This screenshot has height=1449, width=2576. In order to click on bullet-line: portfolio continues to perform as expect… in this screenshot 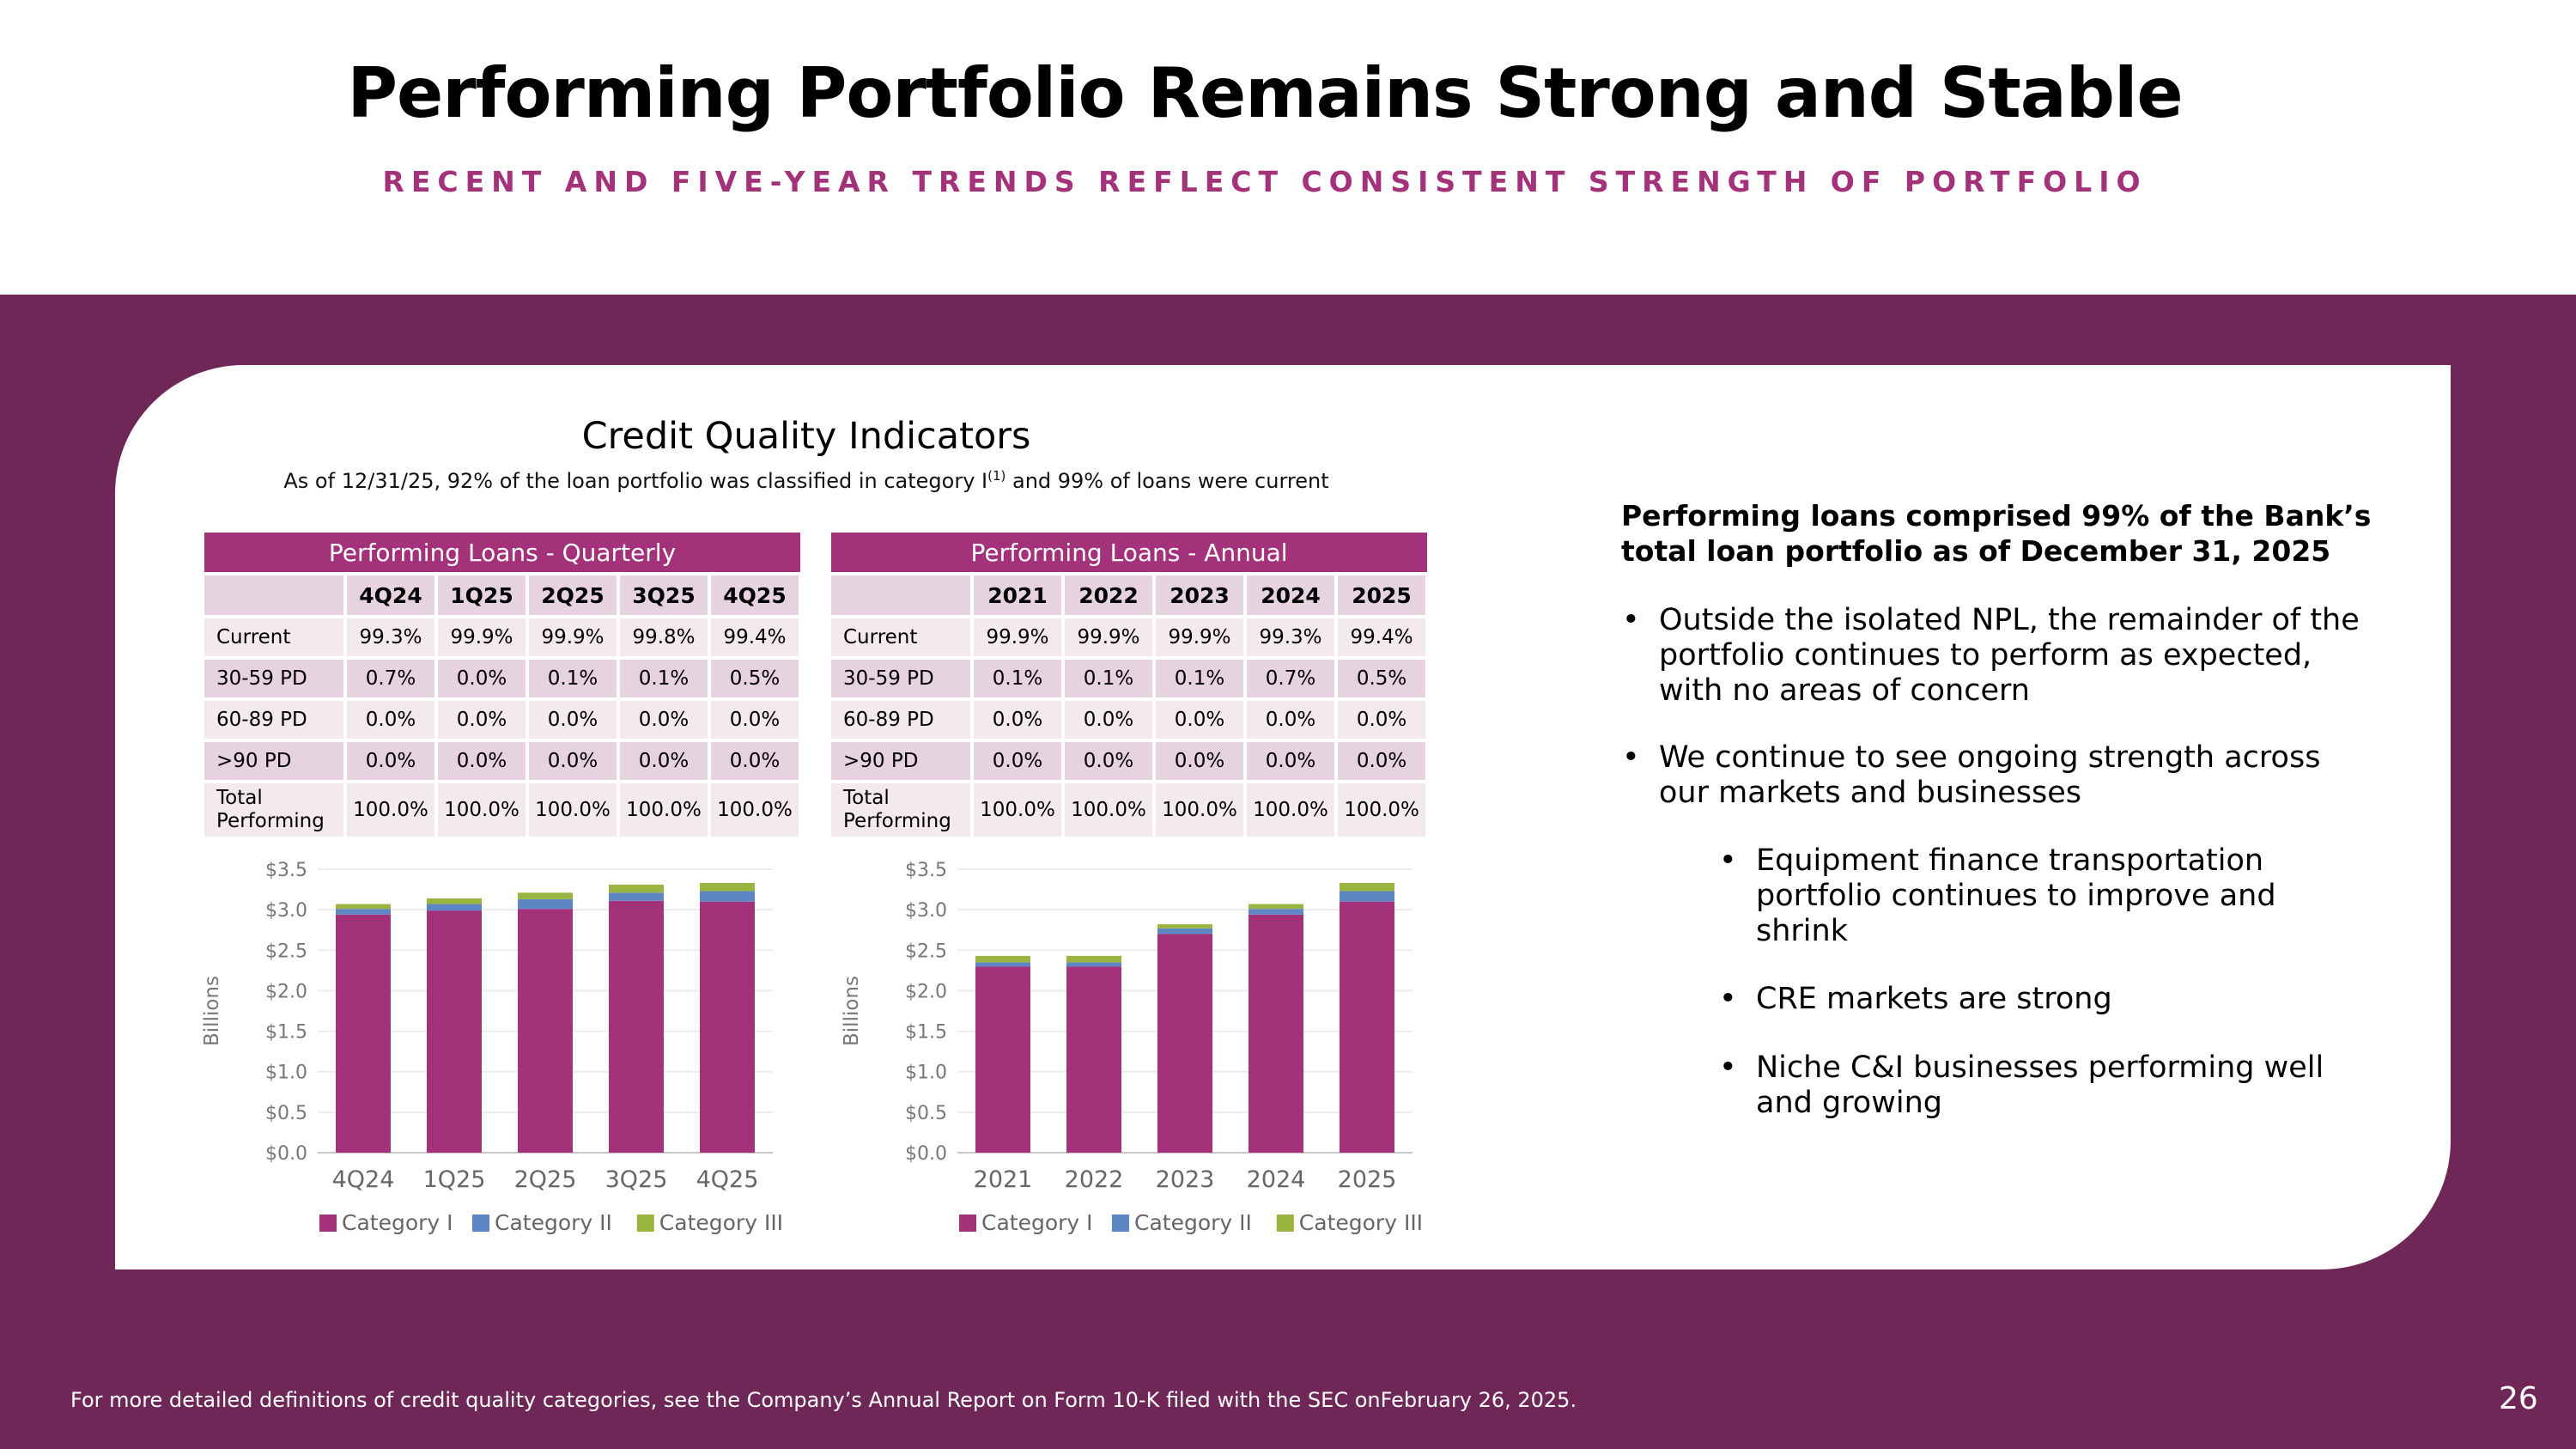, I will do `click(1985, 655)`.